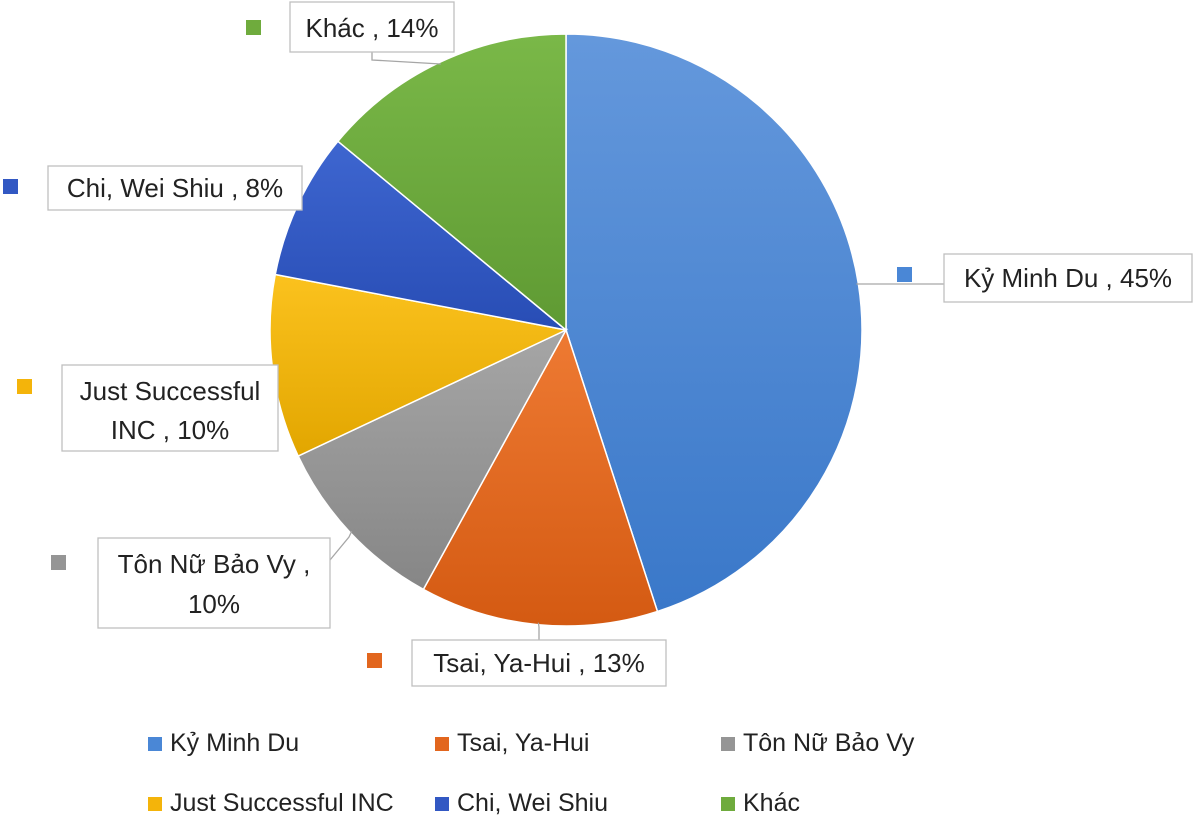 The width and height of the screenshot is (1198, 818). What do you see at coordinates (904, 274) in the screenshot?
I see `data-label-marker-ky-minh-du` at bounding box center [904, 274].